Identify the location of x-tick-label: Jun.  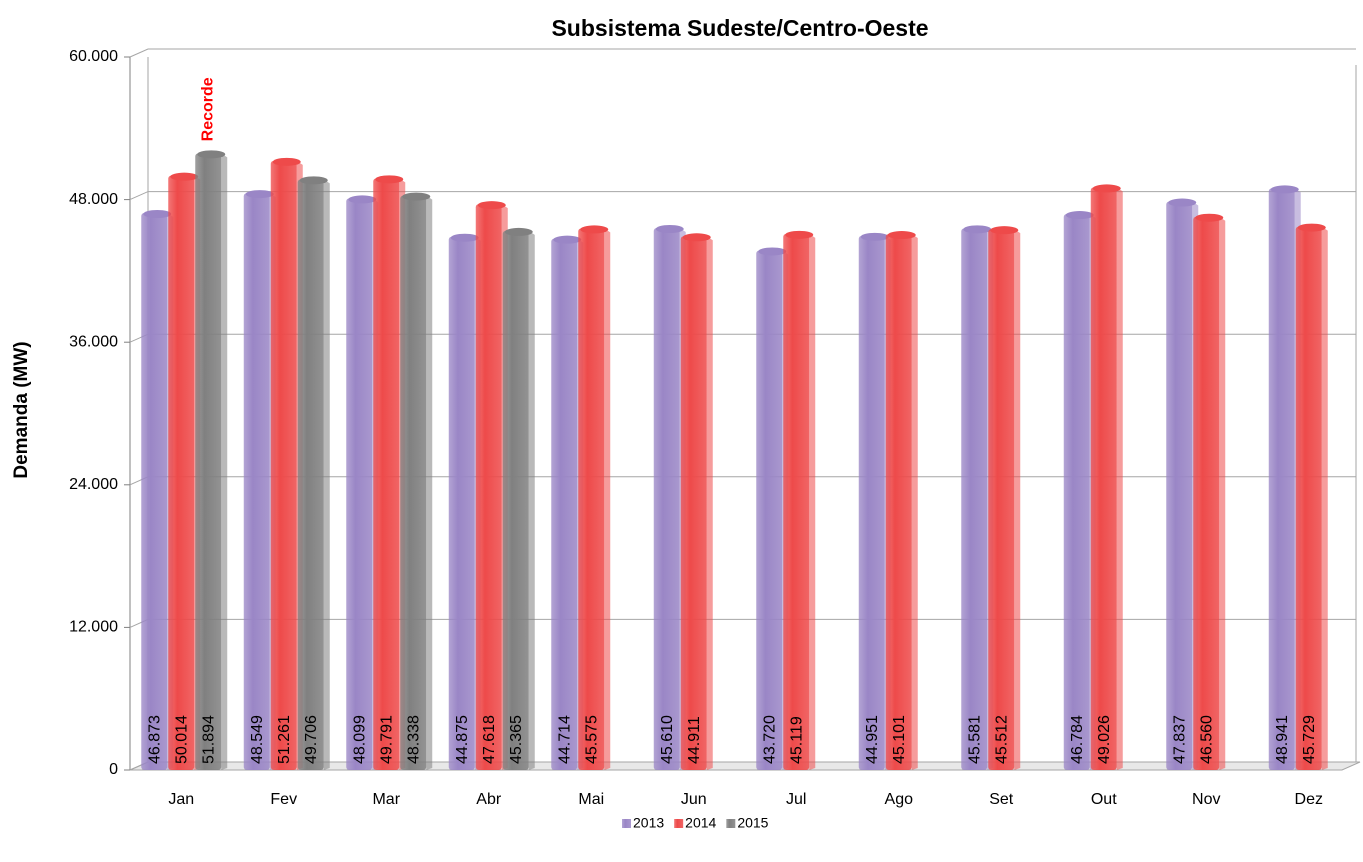
(694, 799).